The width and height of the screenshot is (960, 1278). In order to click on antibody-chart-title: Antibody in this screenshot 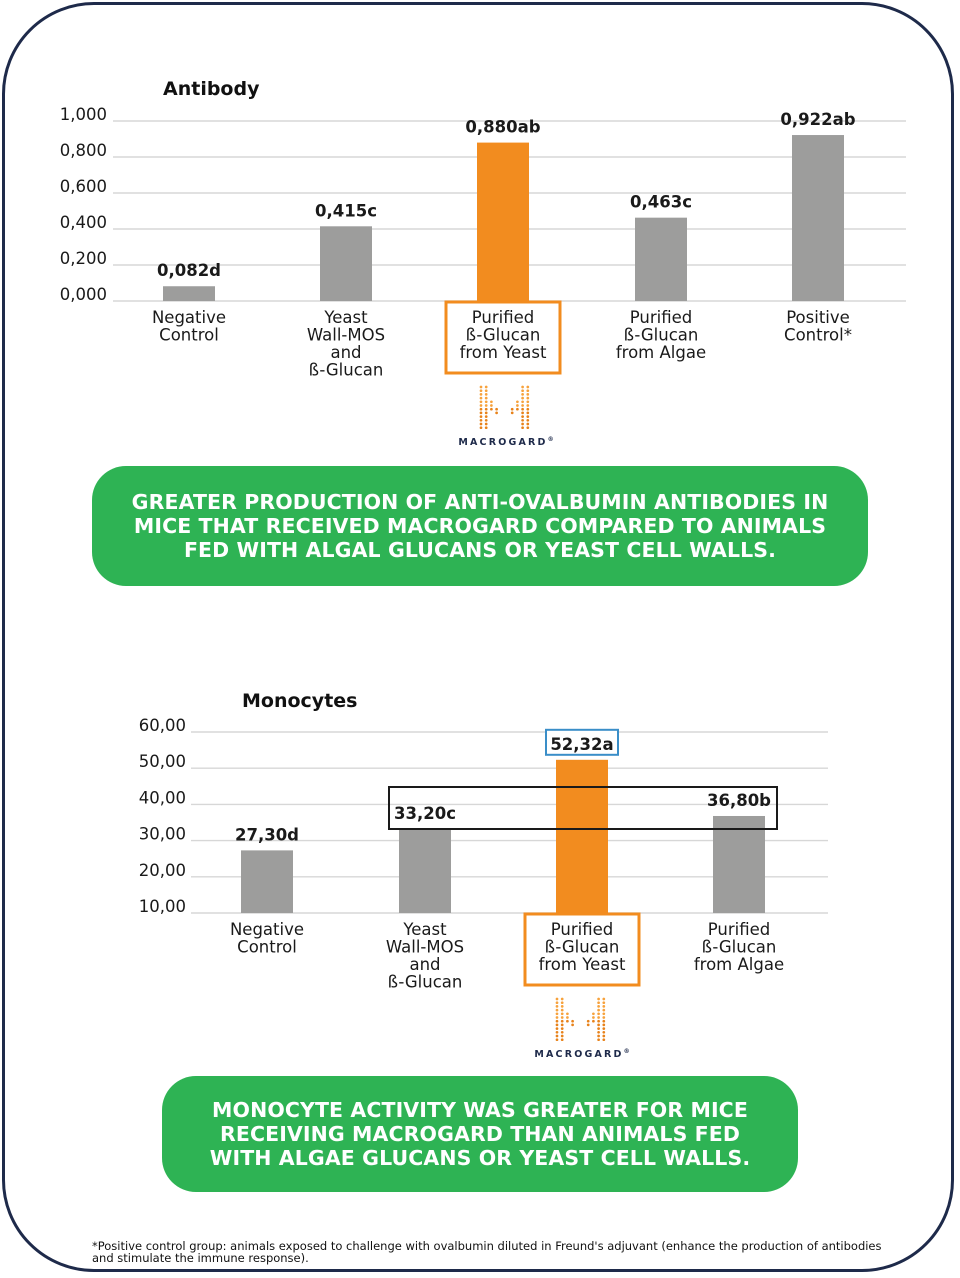, I will do `click(211, 89)`.